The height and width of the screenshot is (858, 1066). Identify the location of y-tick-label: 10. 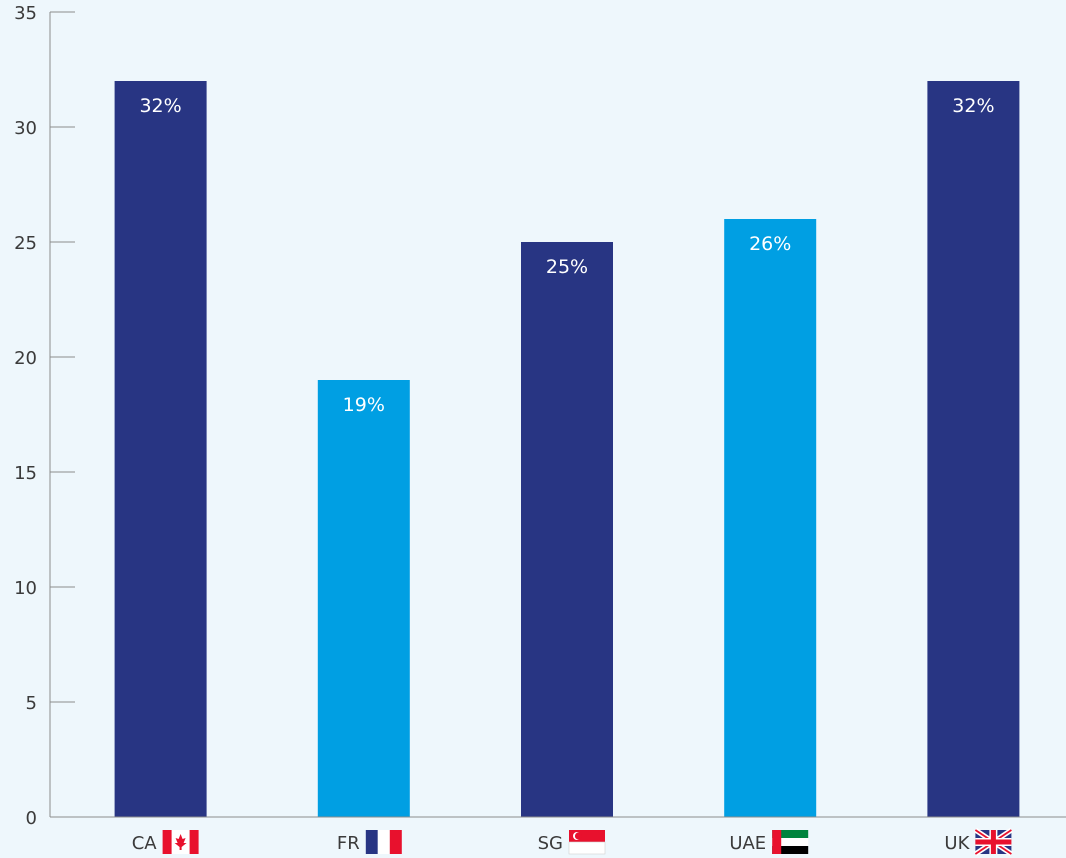
(25, 588).